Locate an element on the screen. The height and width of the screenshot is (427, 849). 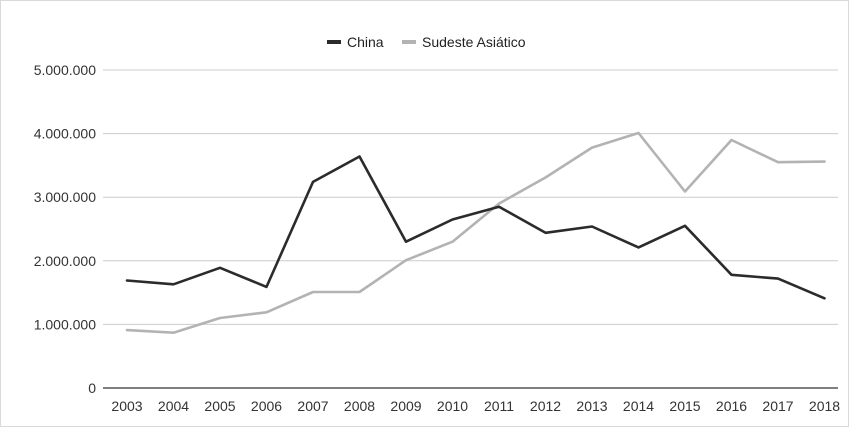
x-tick-label: 2011 is located at coordinates (499, 406).